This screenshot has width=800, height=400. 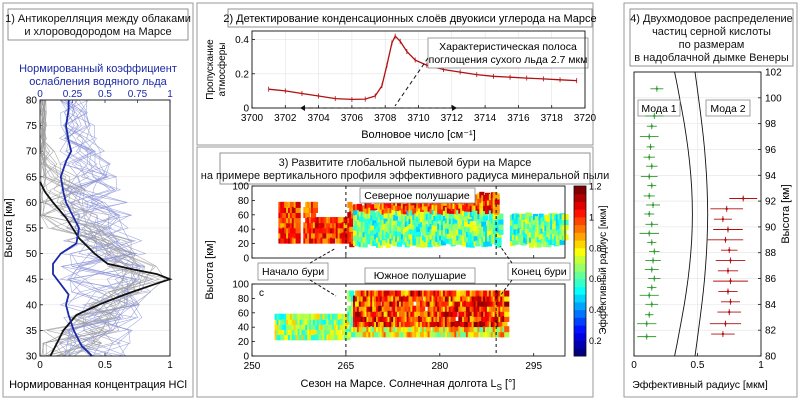 What do you see at coordinates (591, 217) in the screenshot?
I see `colorbar-tick-label: 1` at bounding box center [591, 217].